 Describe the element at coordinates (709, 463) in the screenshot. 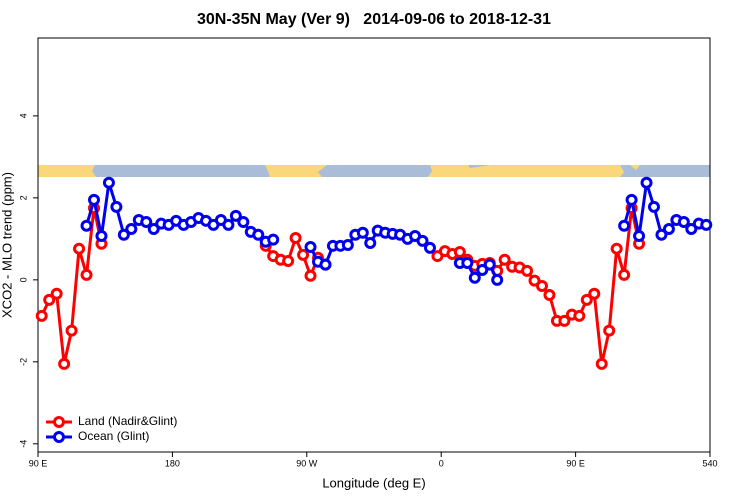

I see `x-tick-label: 540` at that location.